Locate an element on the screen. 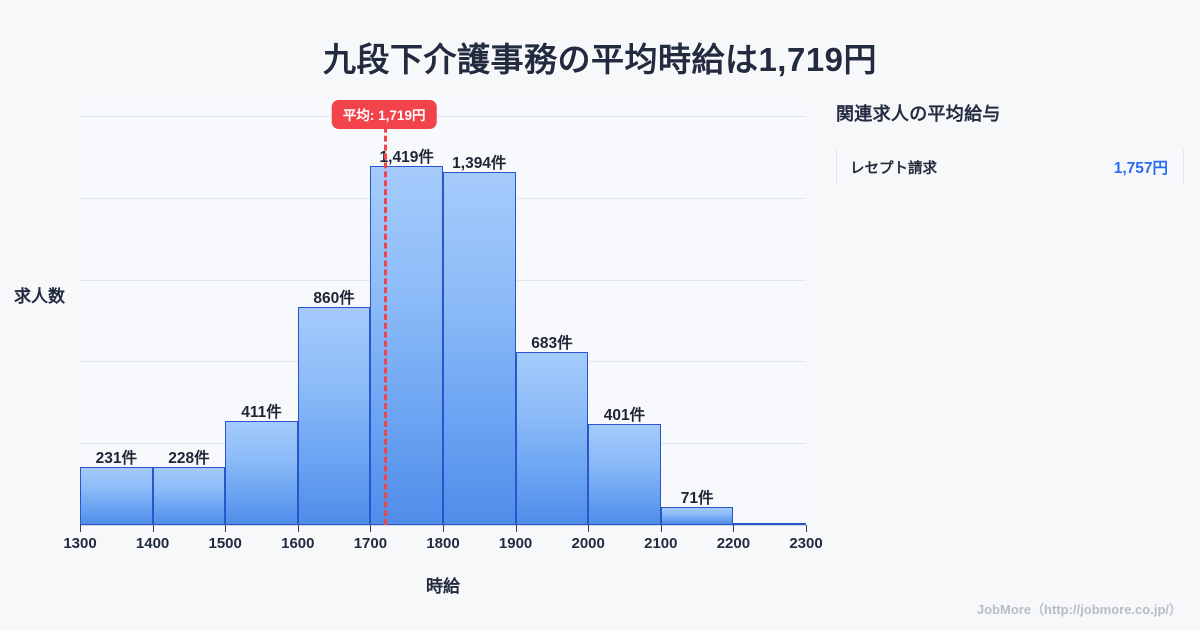  bar-value-label: 231件 is located at coordinates (116, 458).